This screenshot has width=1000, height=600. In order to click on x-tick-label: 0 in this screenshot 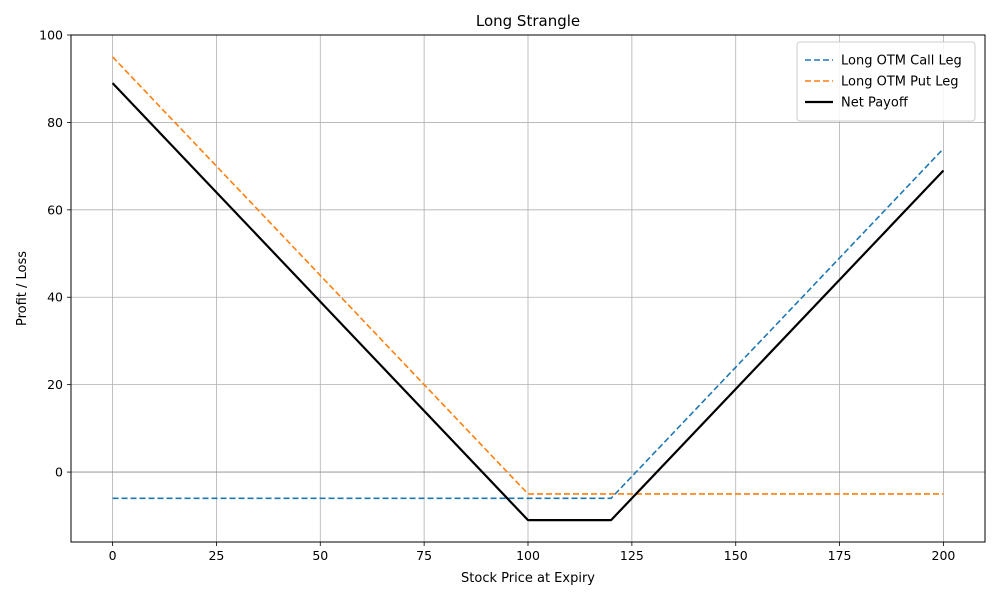, I will do `click(113, 555)`.